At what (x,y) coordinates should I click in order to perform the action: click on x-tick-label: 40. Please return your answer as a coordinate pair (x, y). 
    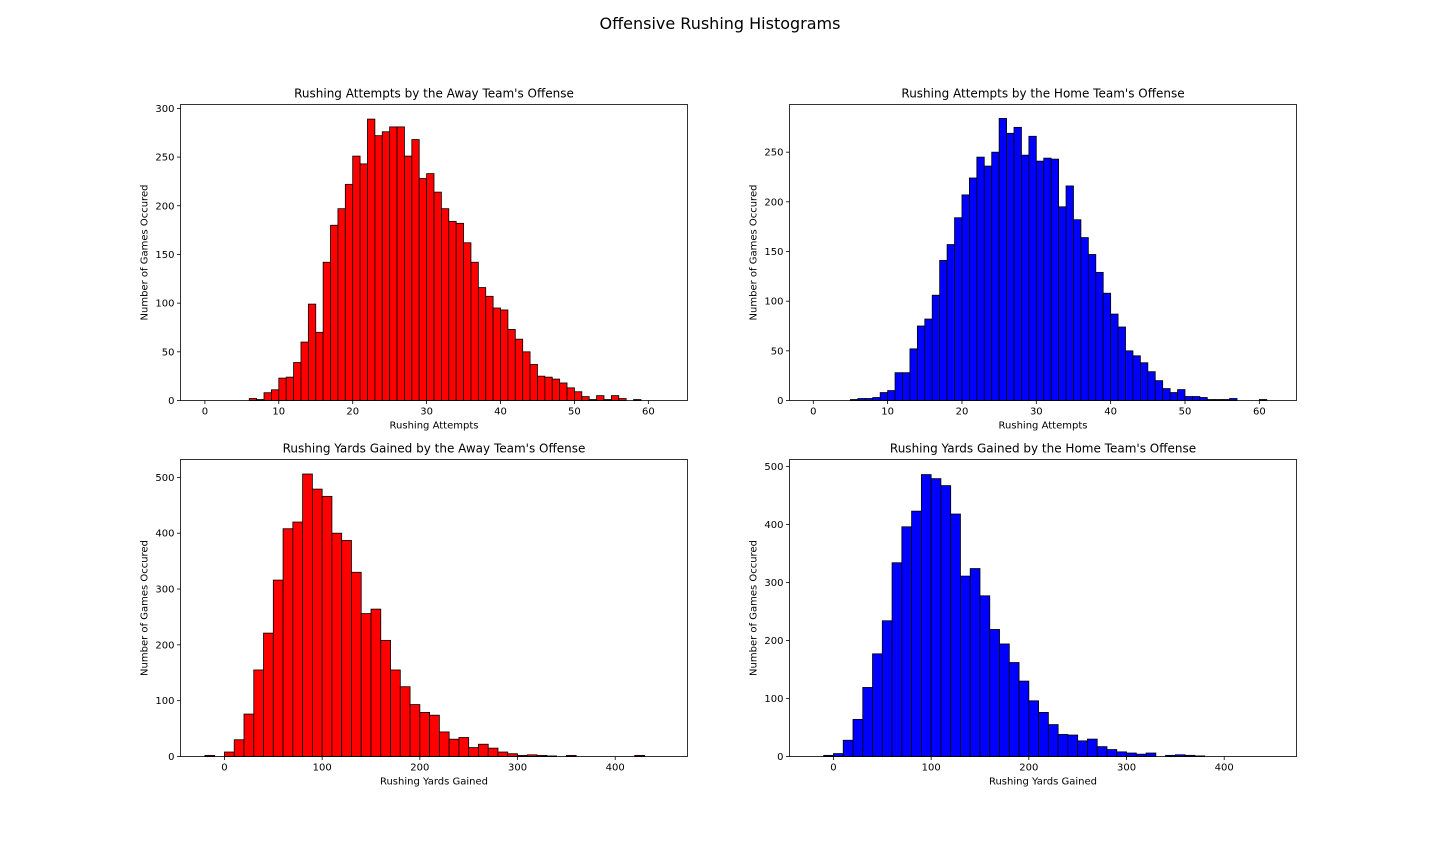
    Looking at the image, I should click on (500, 412).